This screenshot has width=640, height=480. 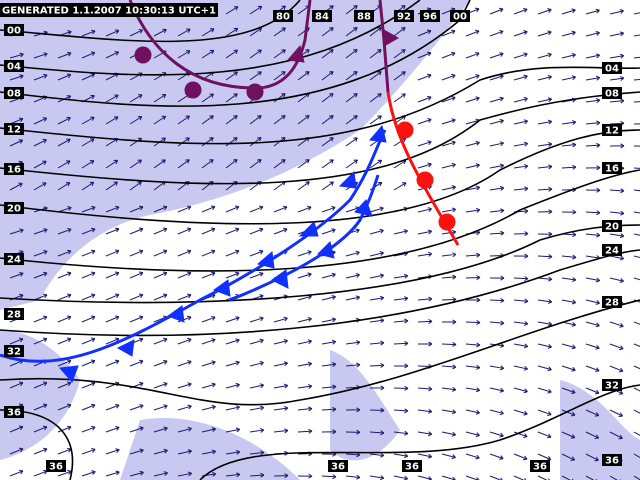 I want to click on isobar-label: 04, so click(x=612, y=69).